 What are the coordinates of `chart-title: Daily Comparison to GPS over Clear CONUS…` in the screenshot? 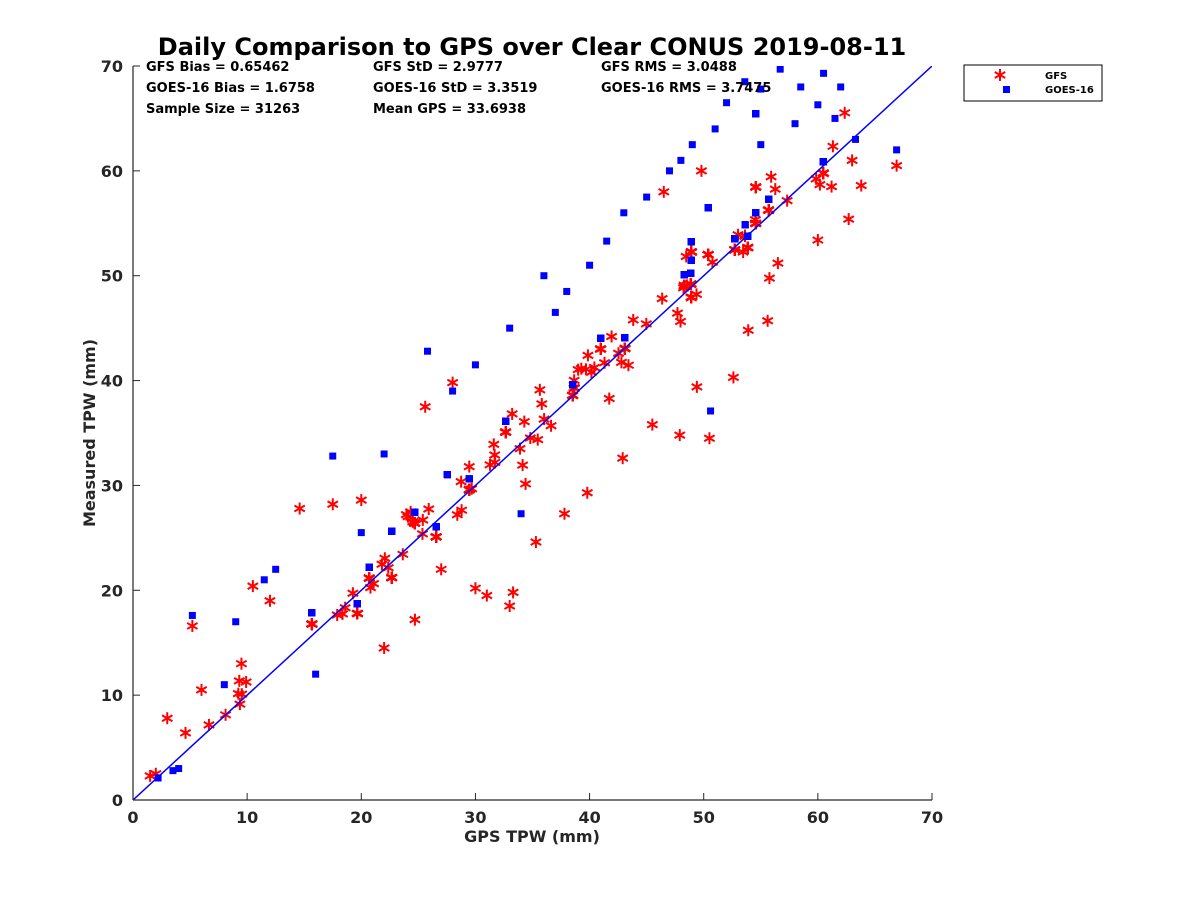 It's located at (532, 47).